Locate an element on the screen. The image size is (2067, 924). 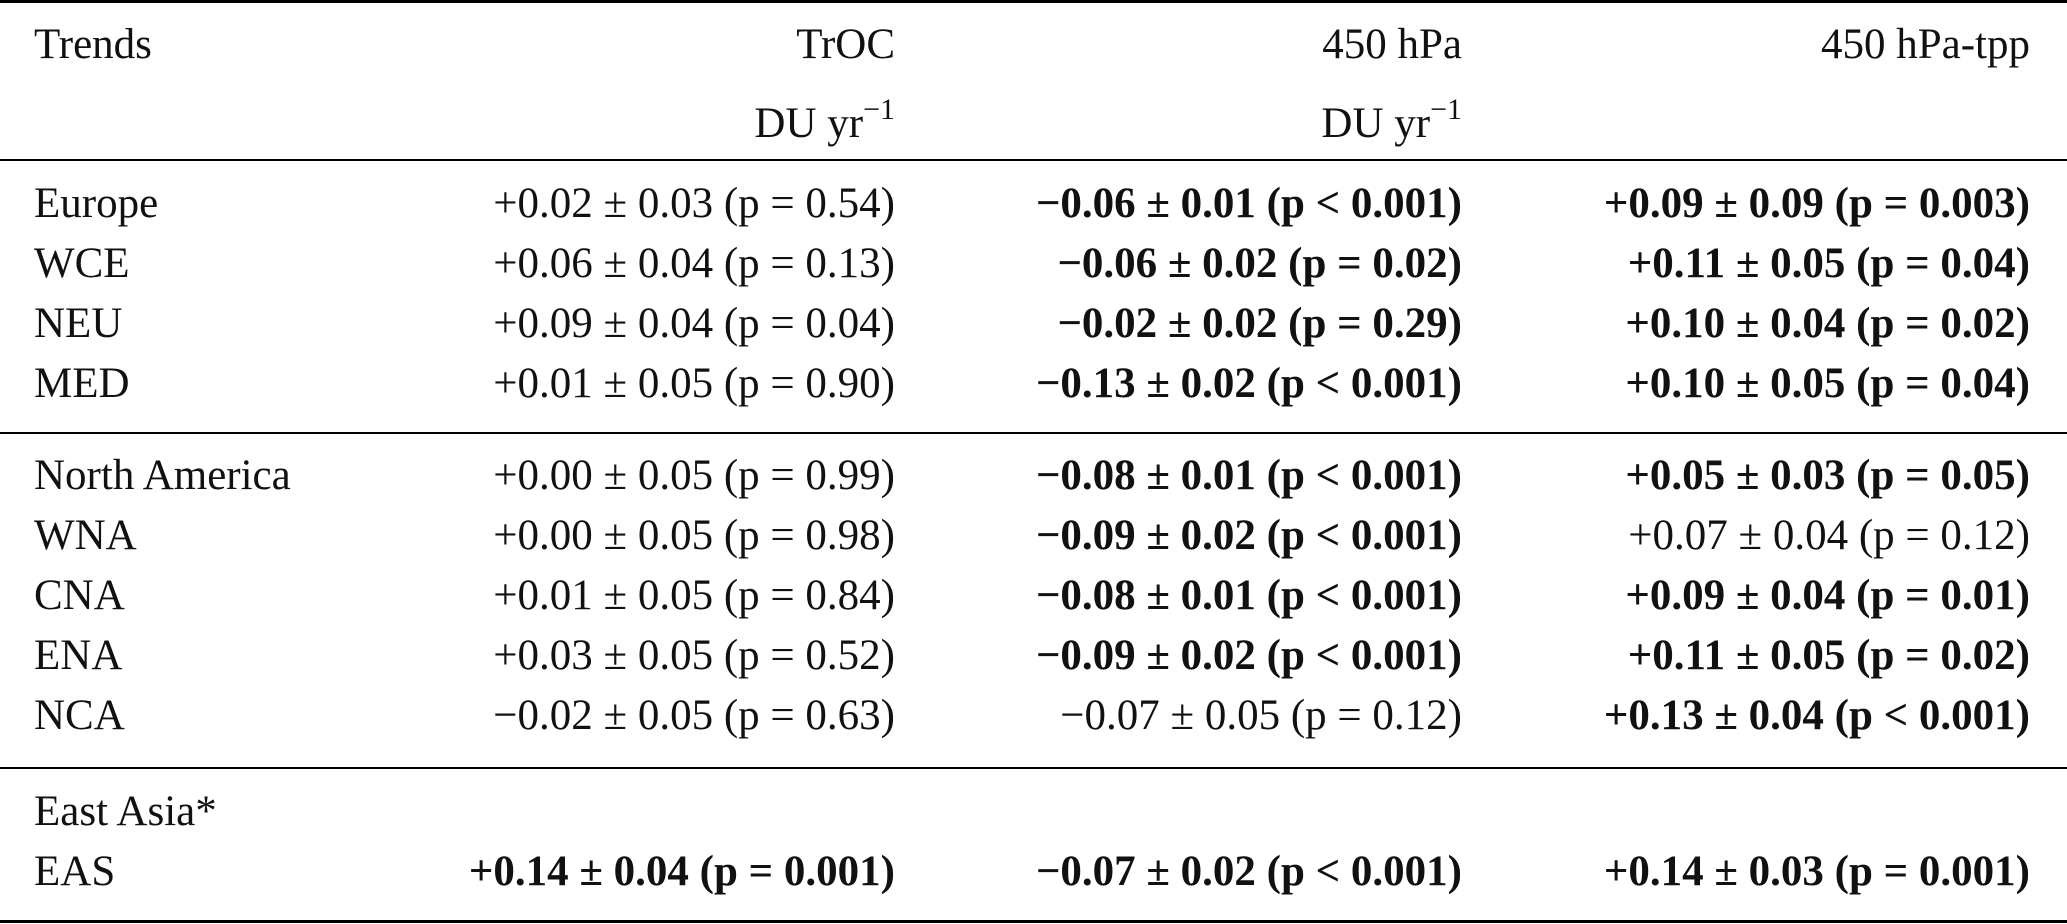
cell-troc: +0.03 ± 0.05 (p = 0.52) is located at coordinates (694, 655).